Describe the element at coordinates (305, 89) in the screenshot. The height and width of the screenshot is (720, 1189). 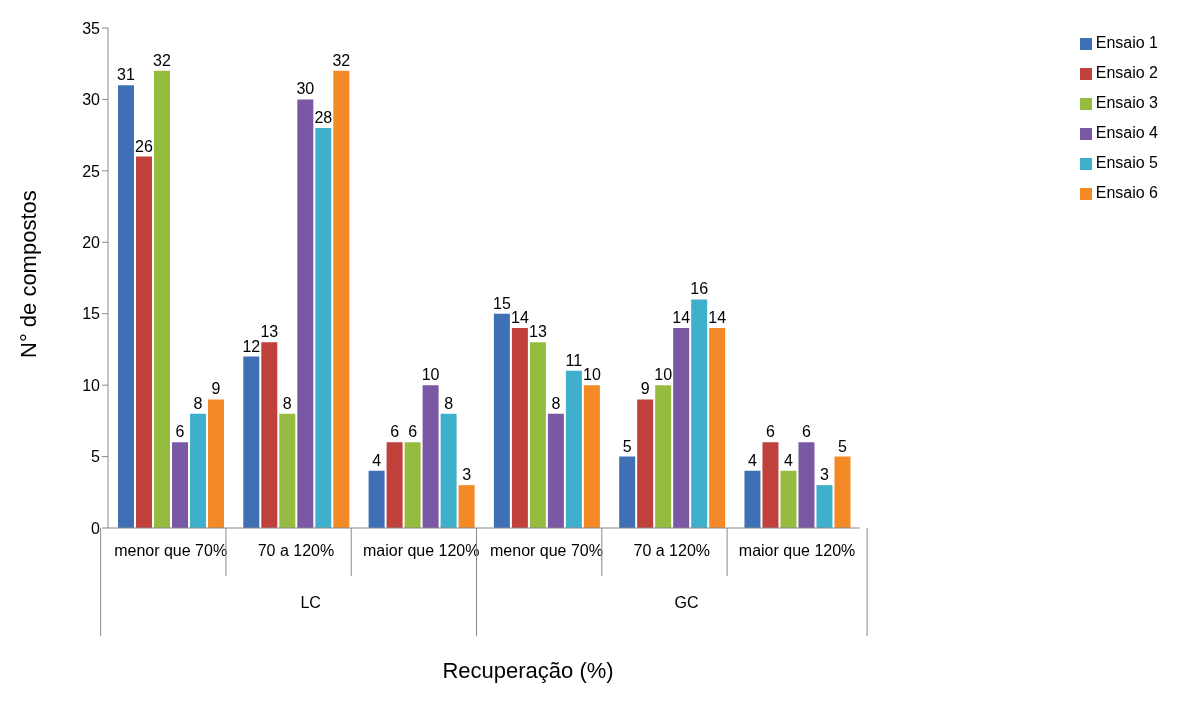
I see `data-label: 30` at that location.